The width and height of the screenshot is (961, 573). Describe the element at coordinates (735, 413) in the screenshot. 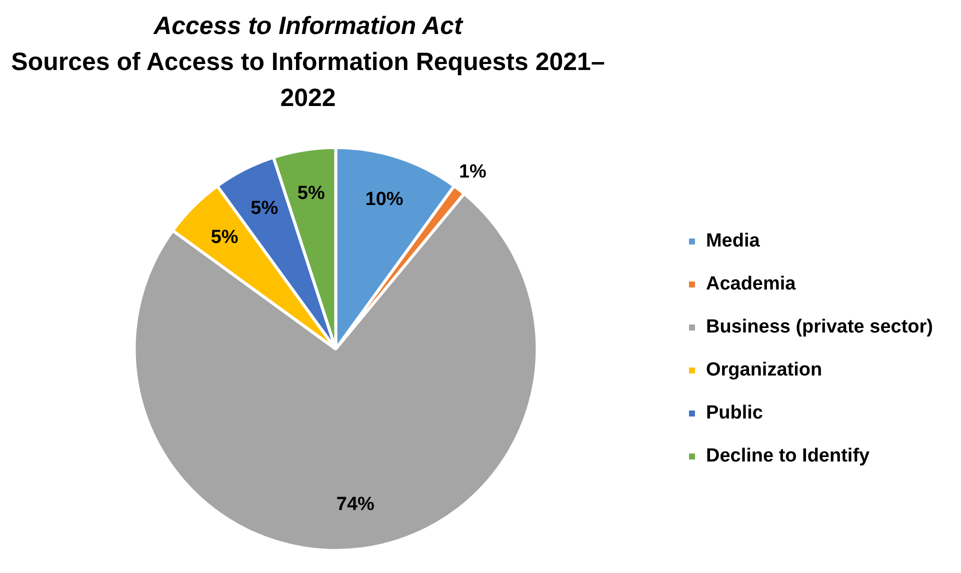

I see `legend-label: Public` at that location.